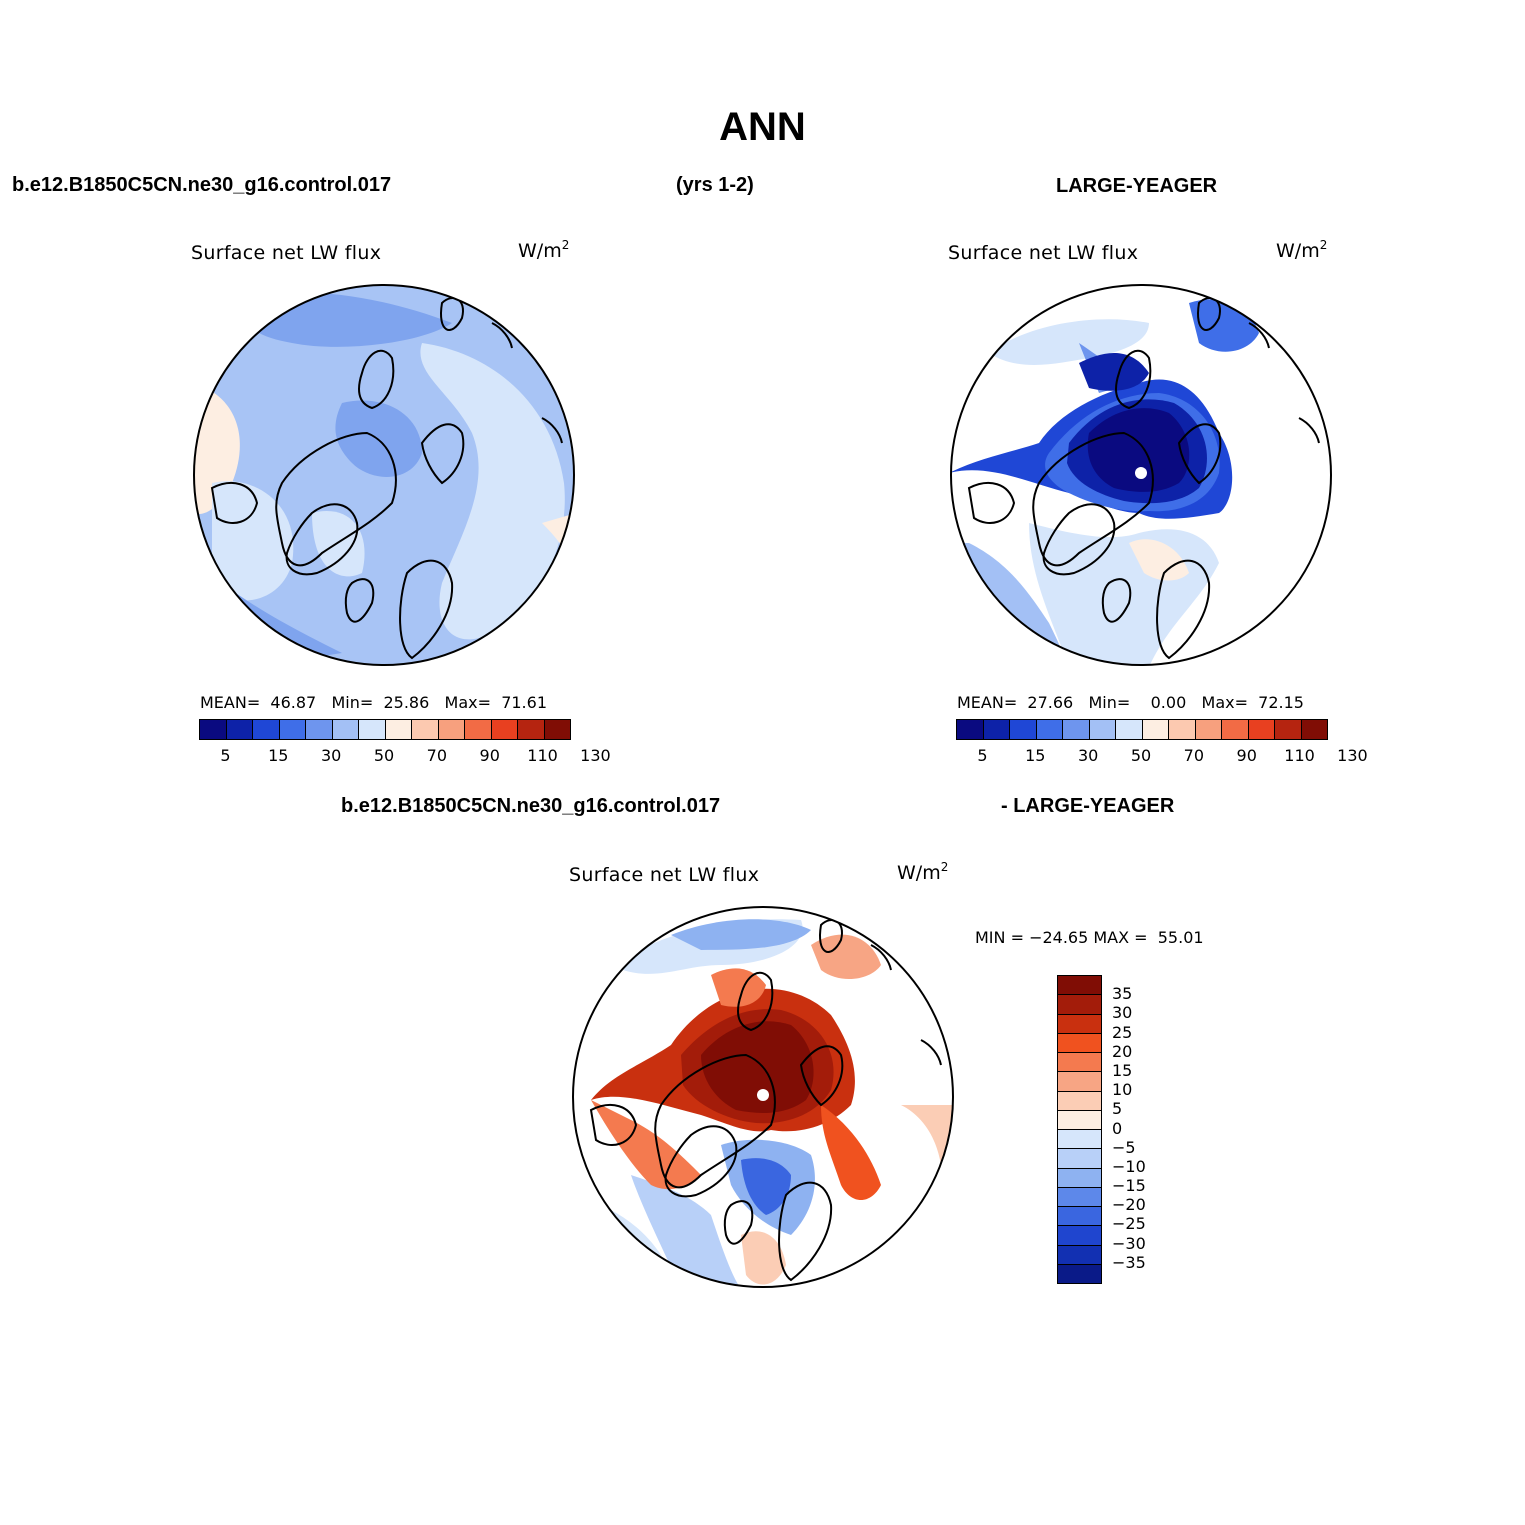  I want to click on panel-diff-colorbar-tick-label: −15, so click(1129, 1186).